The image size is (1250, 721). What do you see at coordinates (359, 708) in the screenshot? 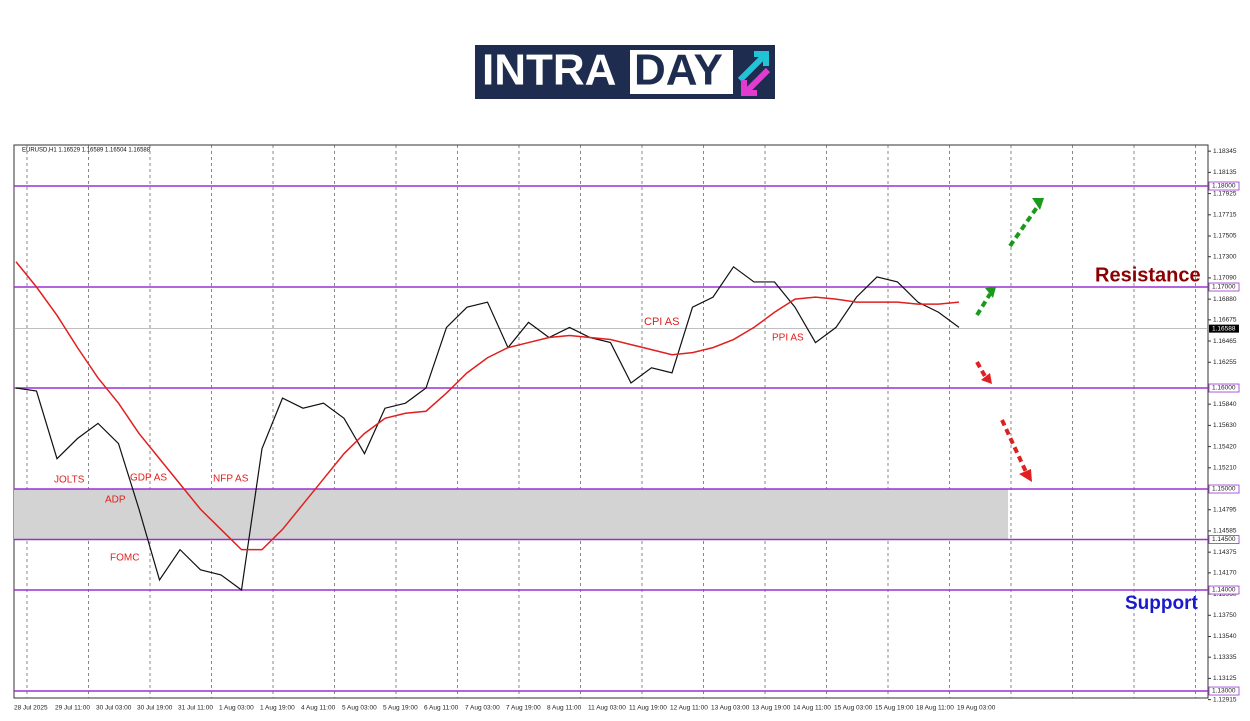
I see `x-tick-label: 5 Aug 03:00` at bounding box center [359, 708].